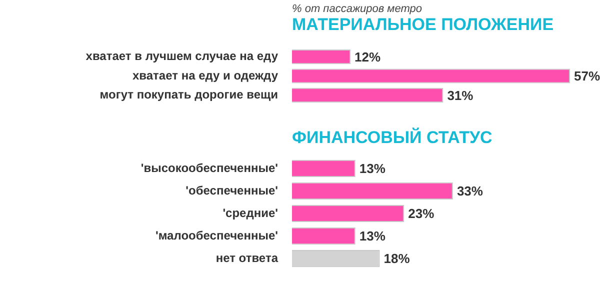  I want to click on data-label: 23%, so click(421, 214).